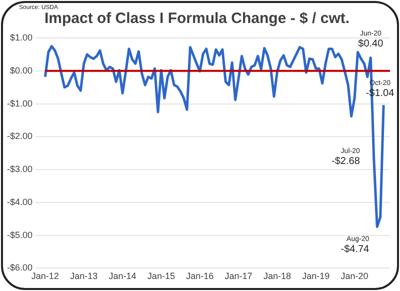  I want to click on y-tick-label: -$1.00, so click(19, 103).